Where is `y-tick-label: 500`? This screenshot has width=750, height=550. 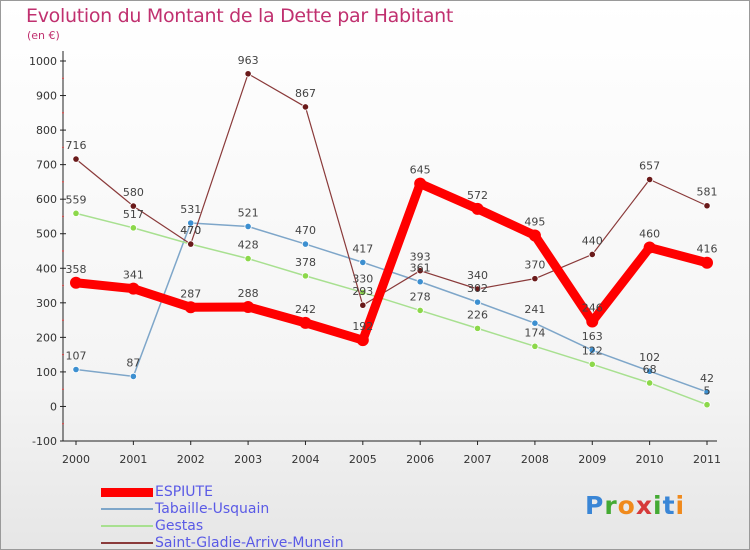
y-tick-label: 500 is located at coordinates (46, 234).